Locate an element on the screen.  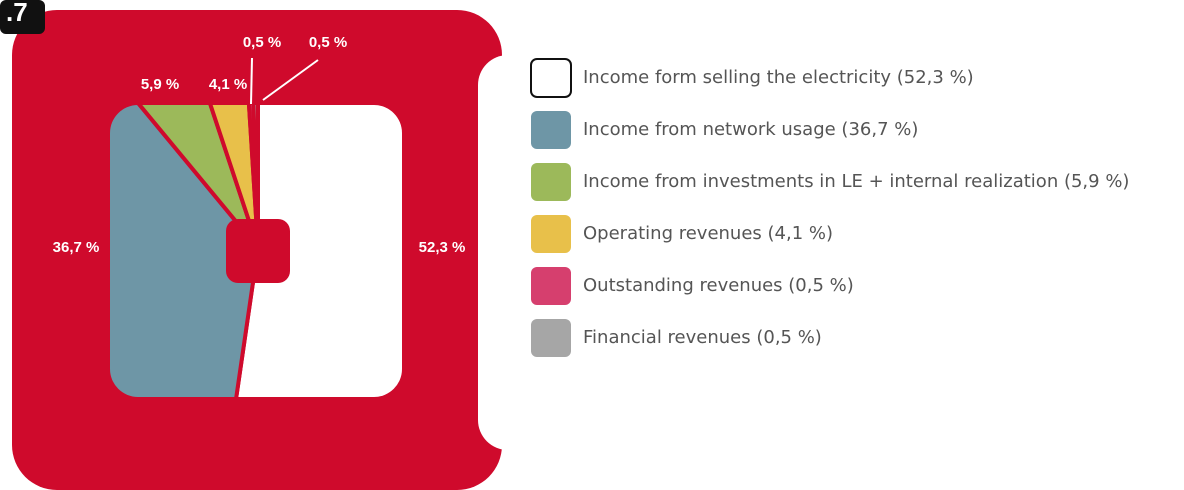
legend-label: Operating revenues (4,1 %) is located at coordinates (708, 233).